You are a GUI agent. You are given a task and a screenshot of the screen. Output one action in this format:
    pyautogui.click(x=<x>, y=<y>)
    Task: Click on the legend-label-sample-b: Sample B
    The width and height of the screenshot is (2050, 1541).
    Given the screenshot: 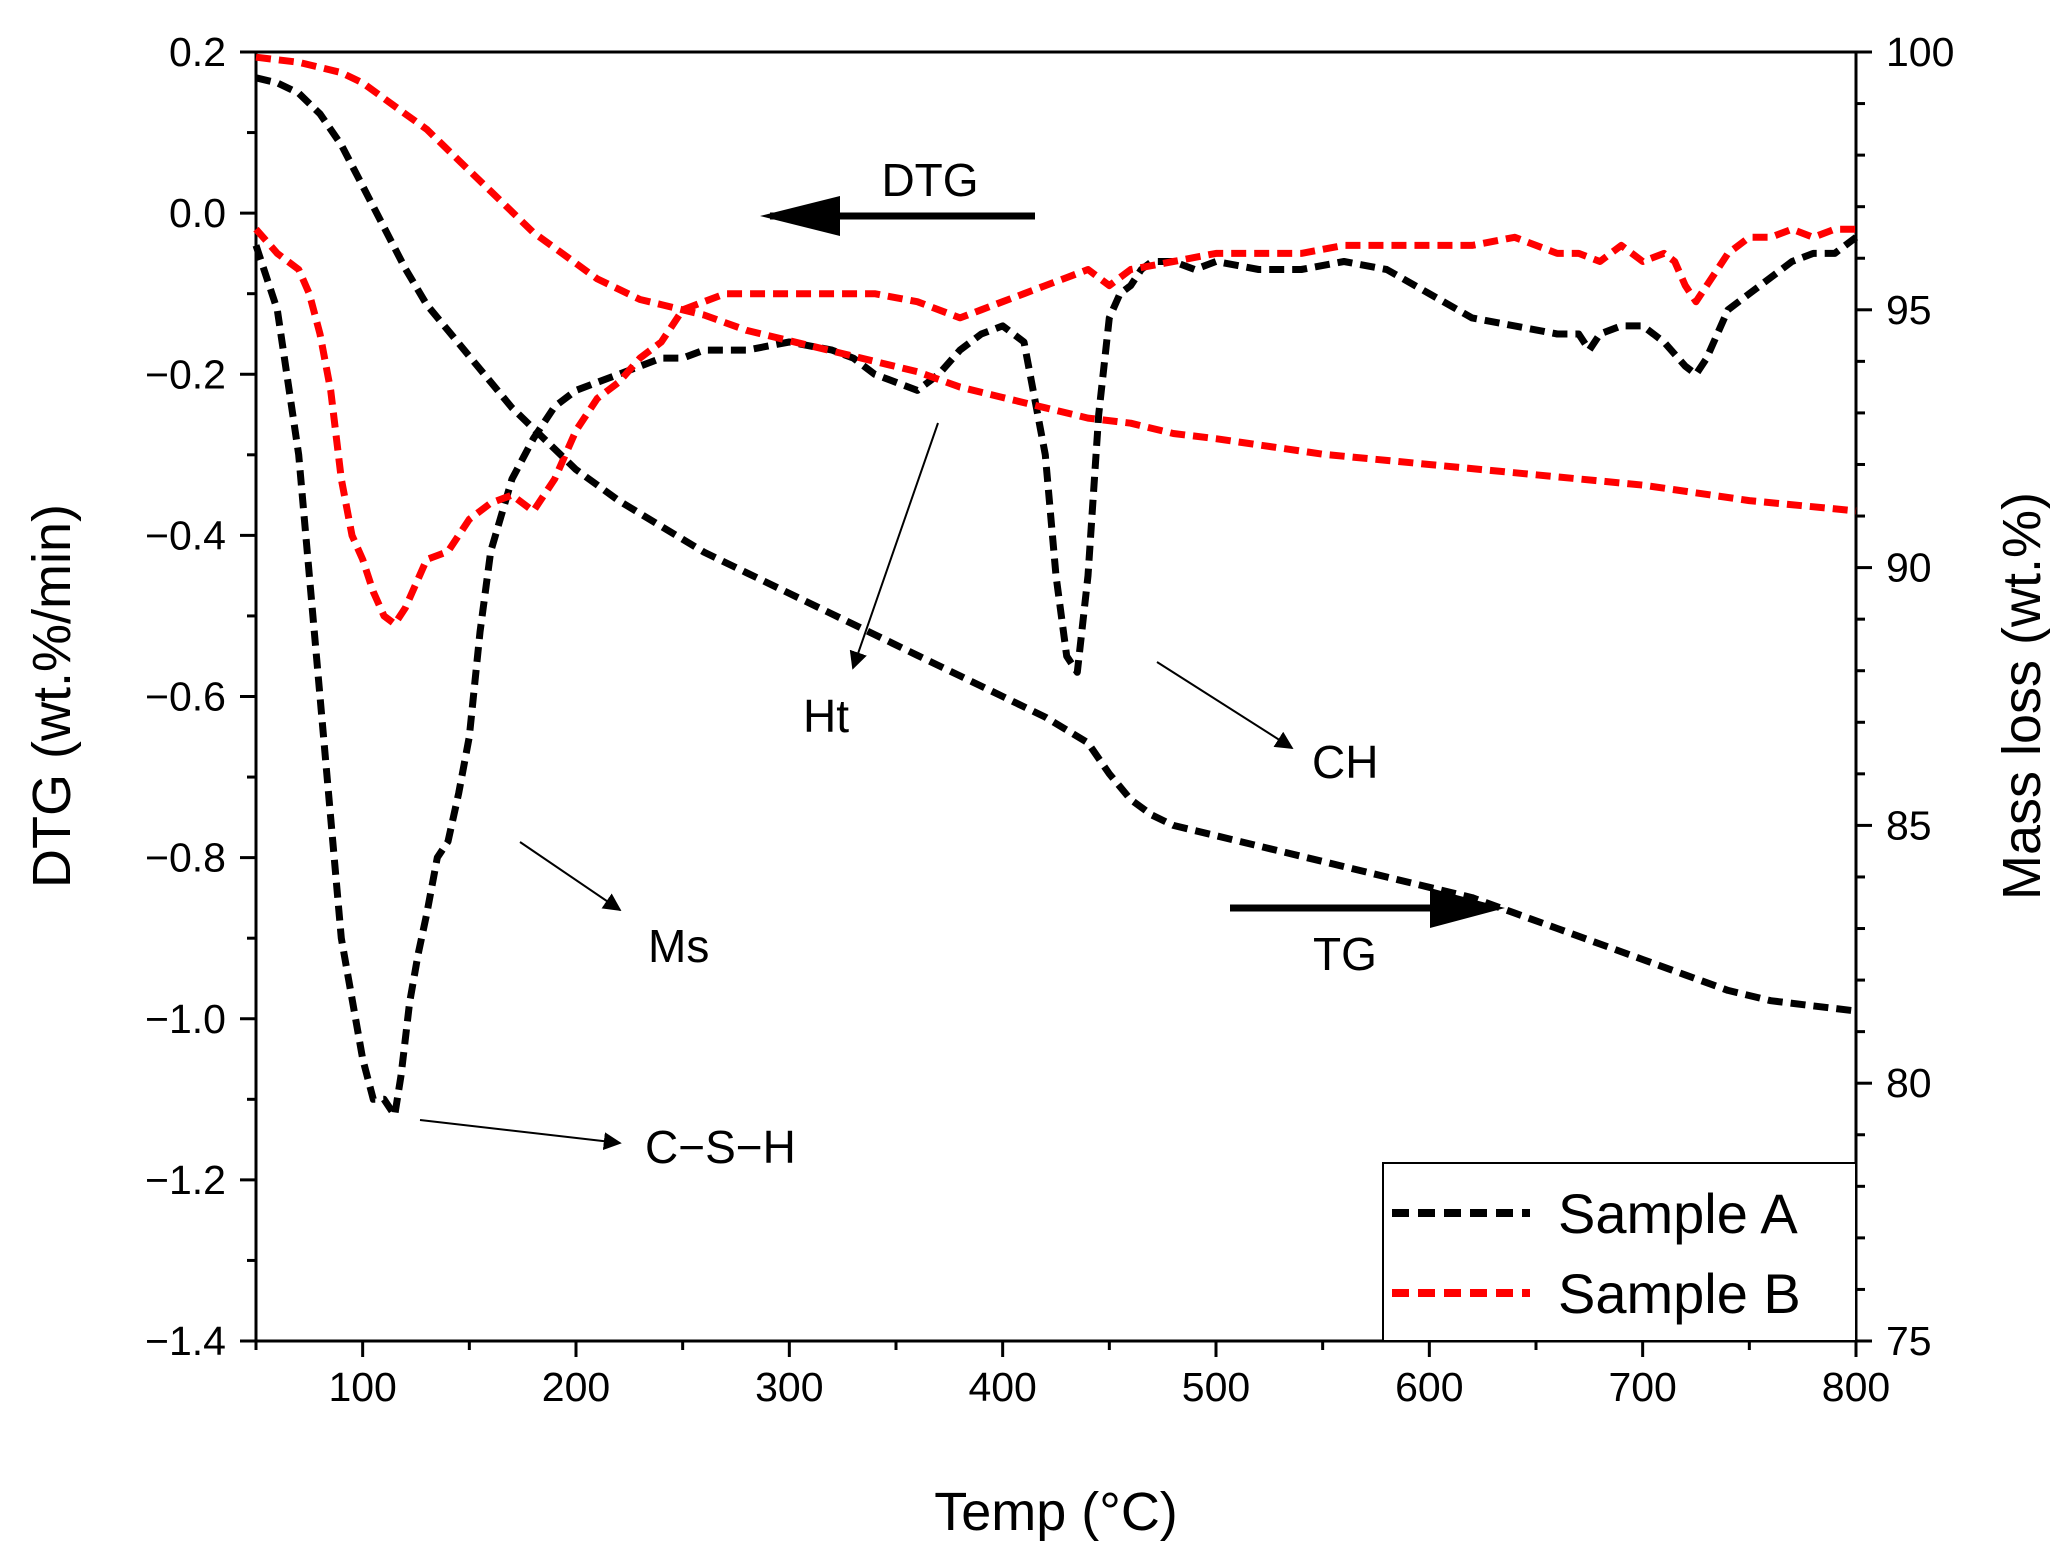 What is the action you would take?
    pyautogui.click(x=1679, y=1293)
    